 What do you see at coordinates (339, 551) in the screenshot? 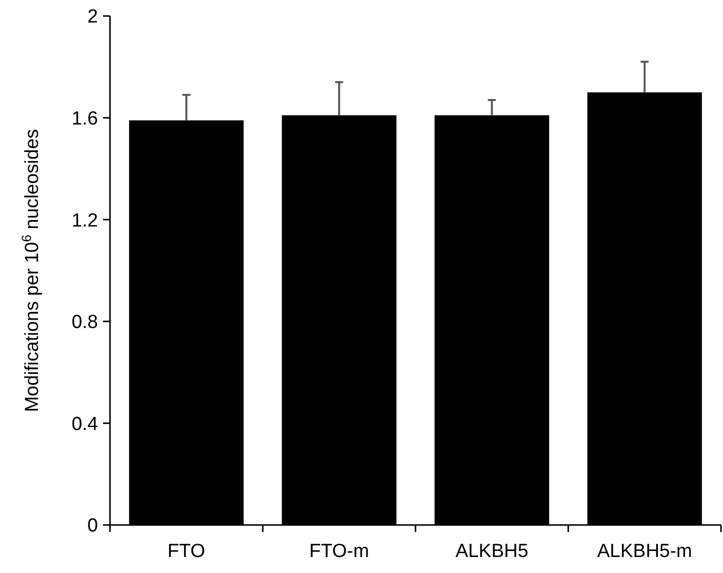
I see `x-tick-label: FTO-m` at bounding box center [339, 551].